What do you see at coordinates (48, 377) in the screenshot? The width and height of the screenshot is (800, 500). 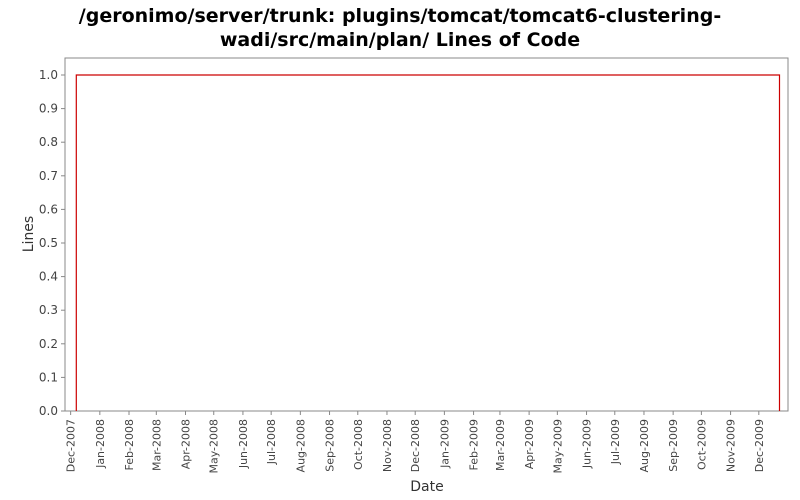 I see `y-tick-label: 0.1` at bounding box center [48, 377].